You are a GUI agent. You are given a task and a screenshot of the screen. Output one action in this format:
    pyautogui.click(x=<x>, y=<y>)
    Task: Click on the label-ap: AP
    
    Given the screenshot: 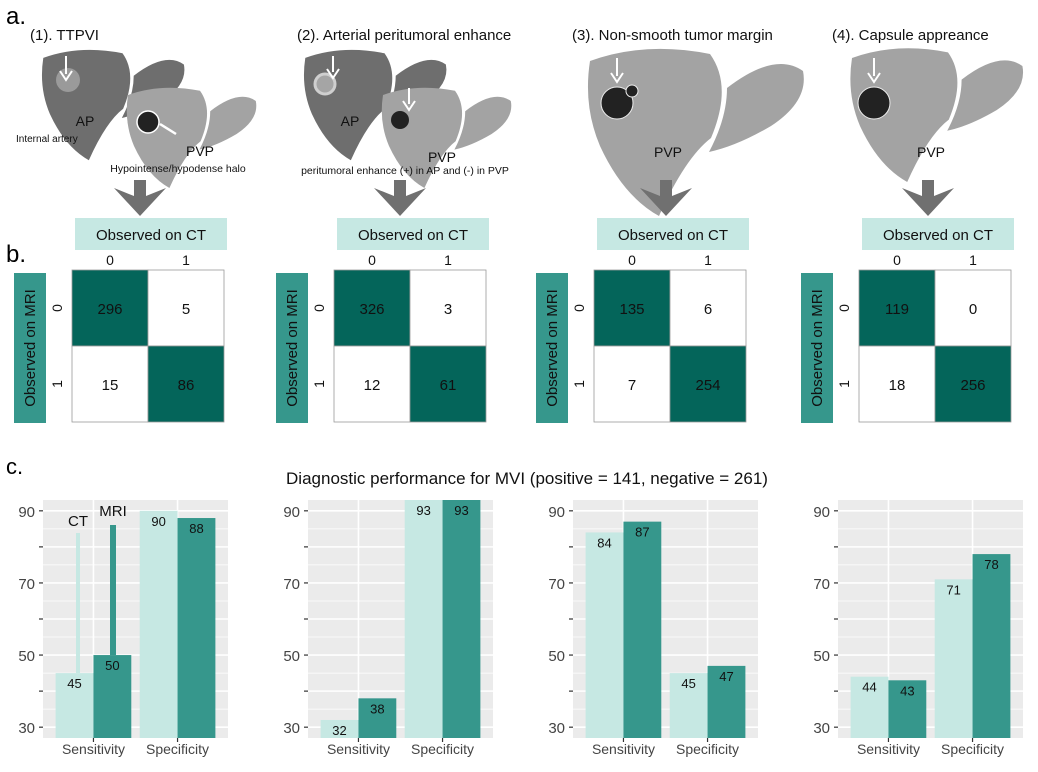 What is the action you would take?
    pyautogui.click(x=85, y=121)
    